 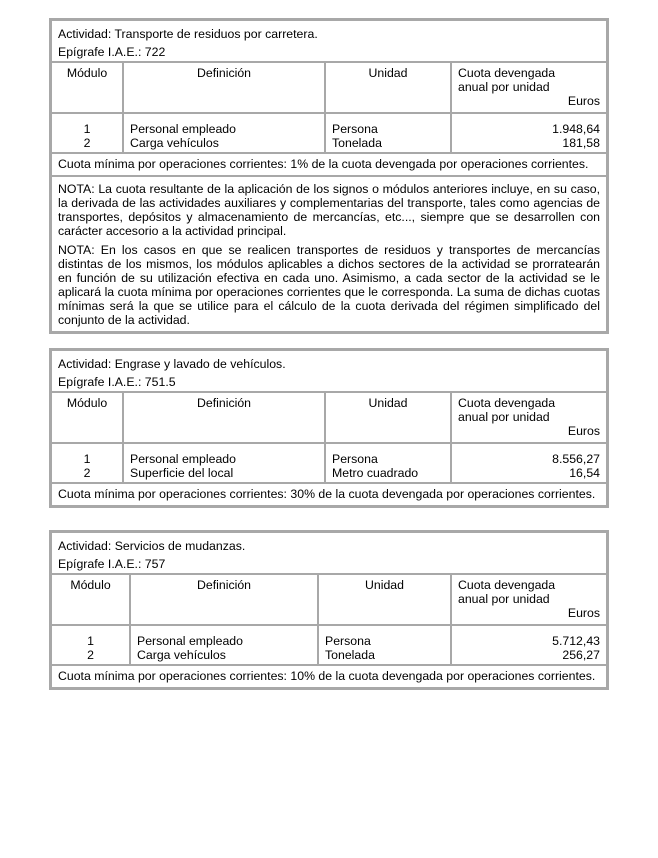 What do you see at coordinates (576, 129) in the screenshot?
I see `cell-cuota: 1.948,64` at bounding box center [576, 129].